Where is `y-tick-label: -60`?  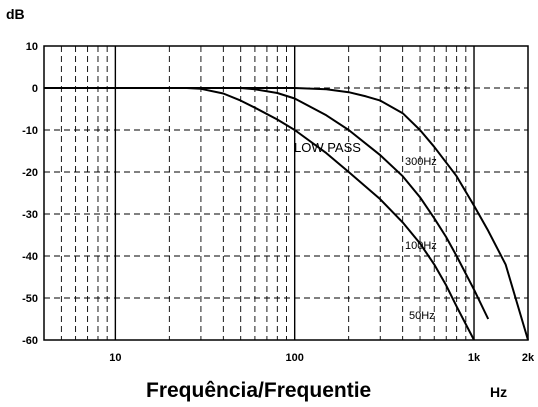 y-tick-label: -60 is located at coordinates (30, 341).